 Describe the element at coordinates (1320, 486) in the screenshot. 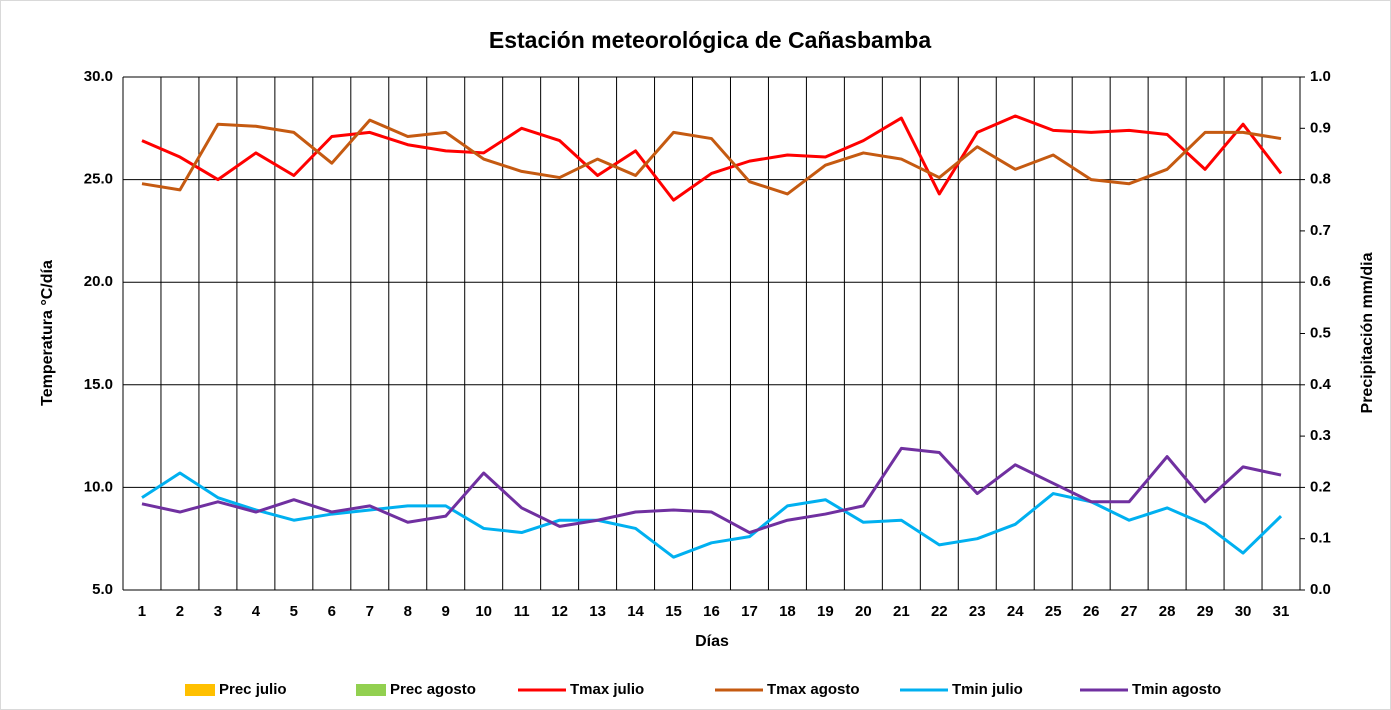

I see `y2-tick-label: 0.2` at that location.